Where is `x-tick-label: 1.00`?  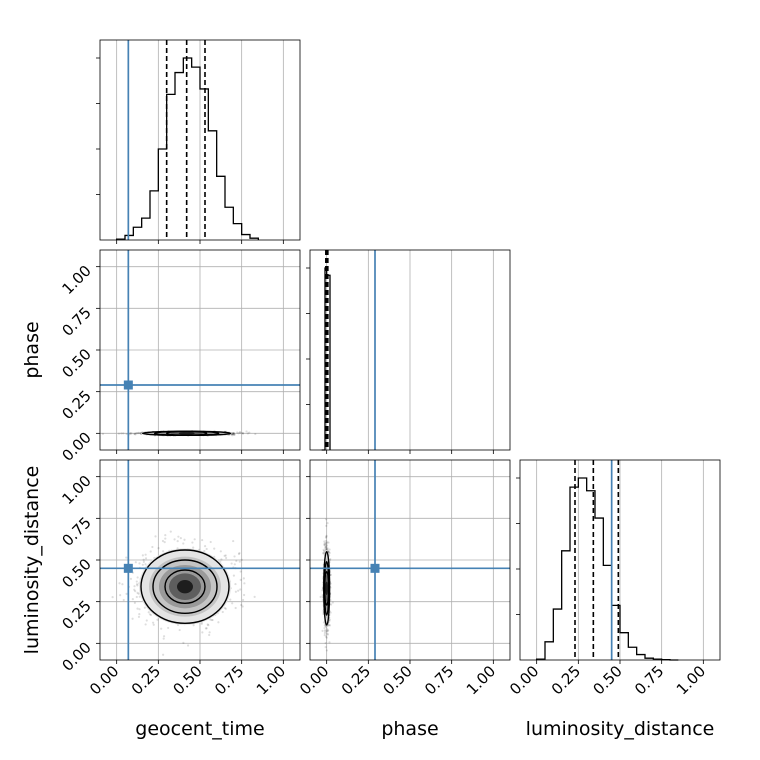 x-tick-label: 1.00 is located at coordinates (691, 680).